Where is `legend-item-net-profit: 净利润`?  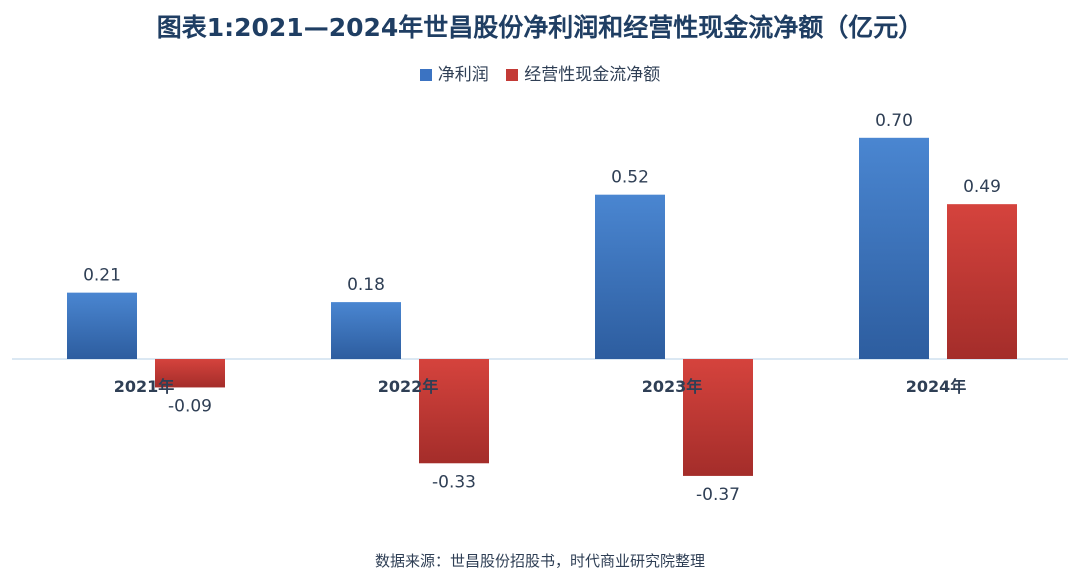
legend-item-net-profit: 净利润 is located at coordinates (454, 72).